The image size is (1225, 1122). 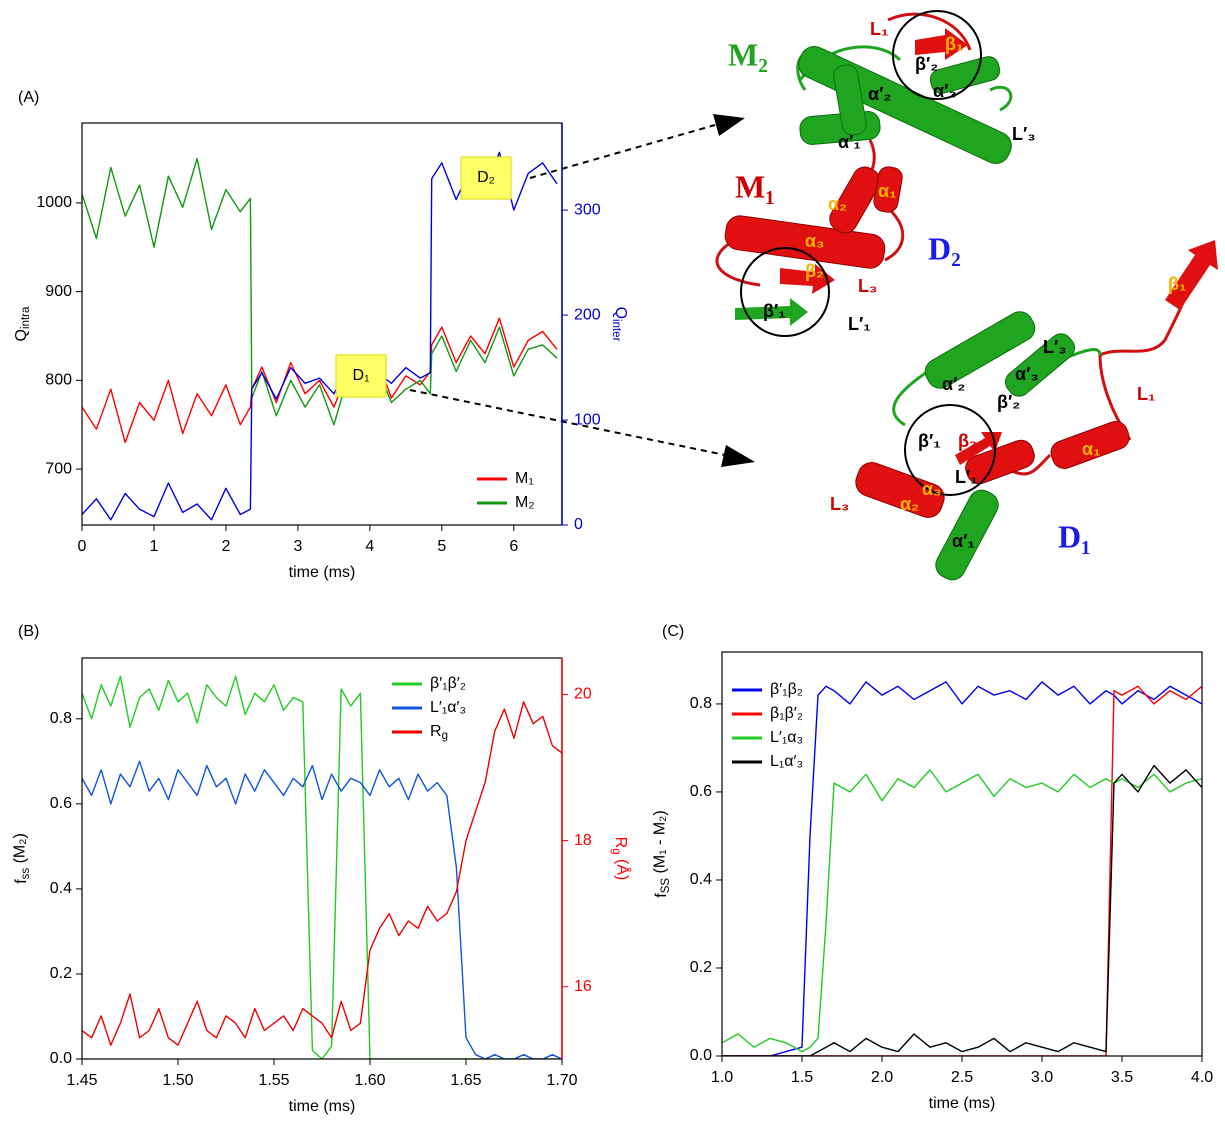 What do you see at coordinates (58, 291) in the screenshot?
I see `y-tick-label: 900` at bounding box center [58, 291].